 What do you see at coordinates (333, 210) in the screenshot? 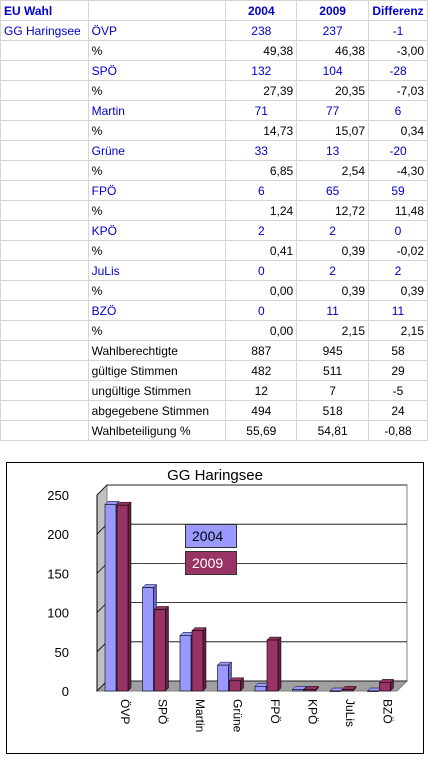
I see `percent-2009: 12,72` at bounding box center [333, 210].